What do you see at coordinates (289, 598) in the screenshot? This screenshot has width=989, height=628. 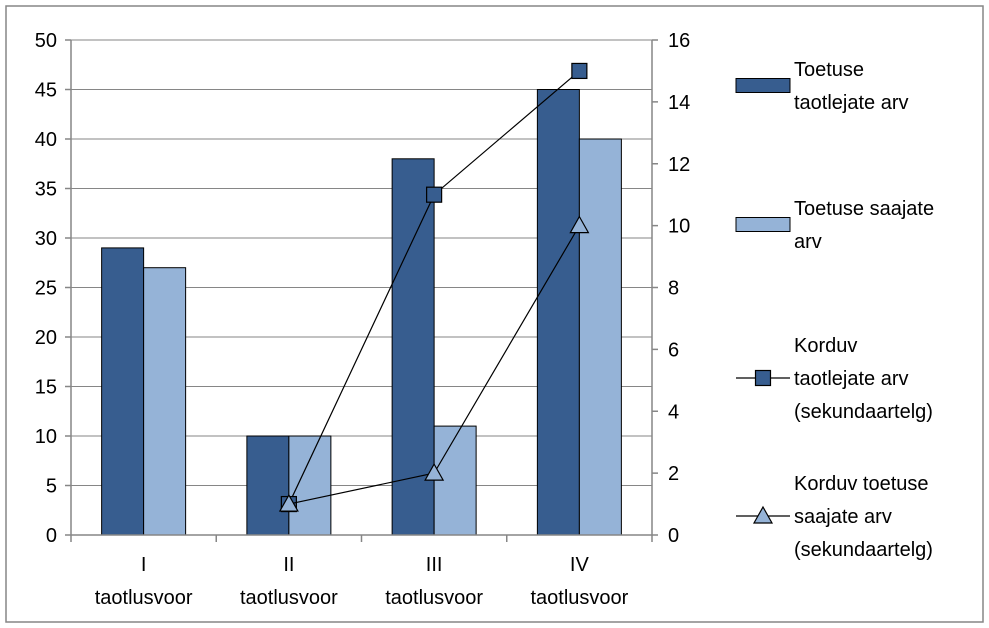 I see `x-tick-label-1-1: taotlusvoor` at bounding box center [289, 598].